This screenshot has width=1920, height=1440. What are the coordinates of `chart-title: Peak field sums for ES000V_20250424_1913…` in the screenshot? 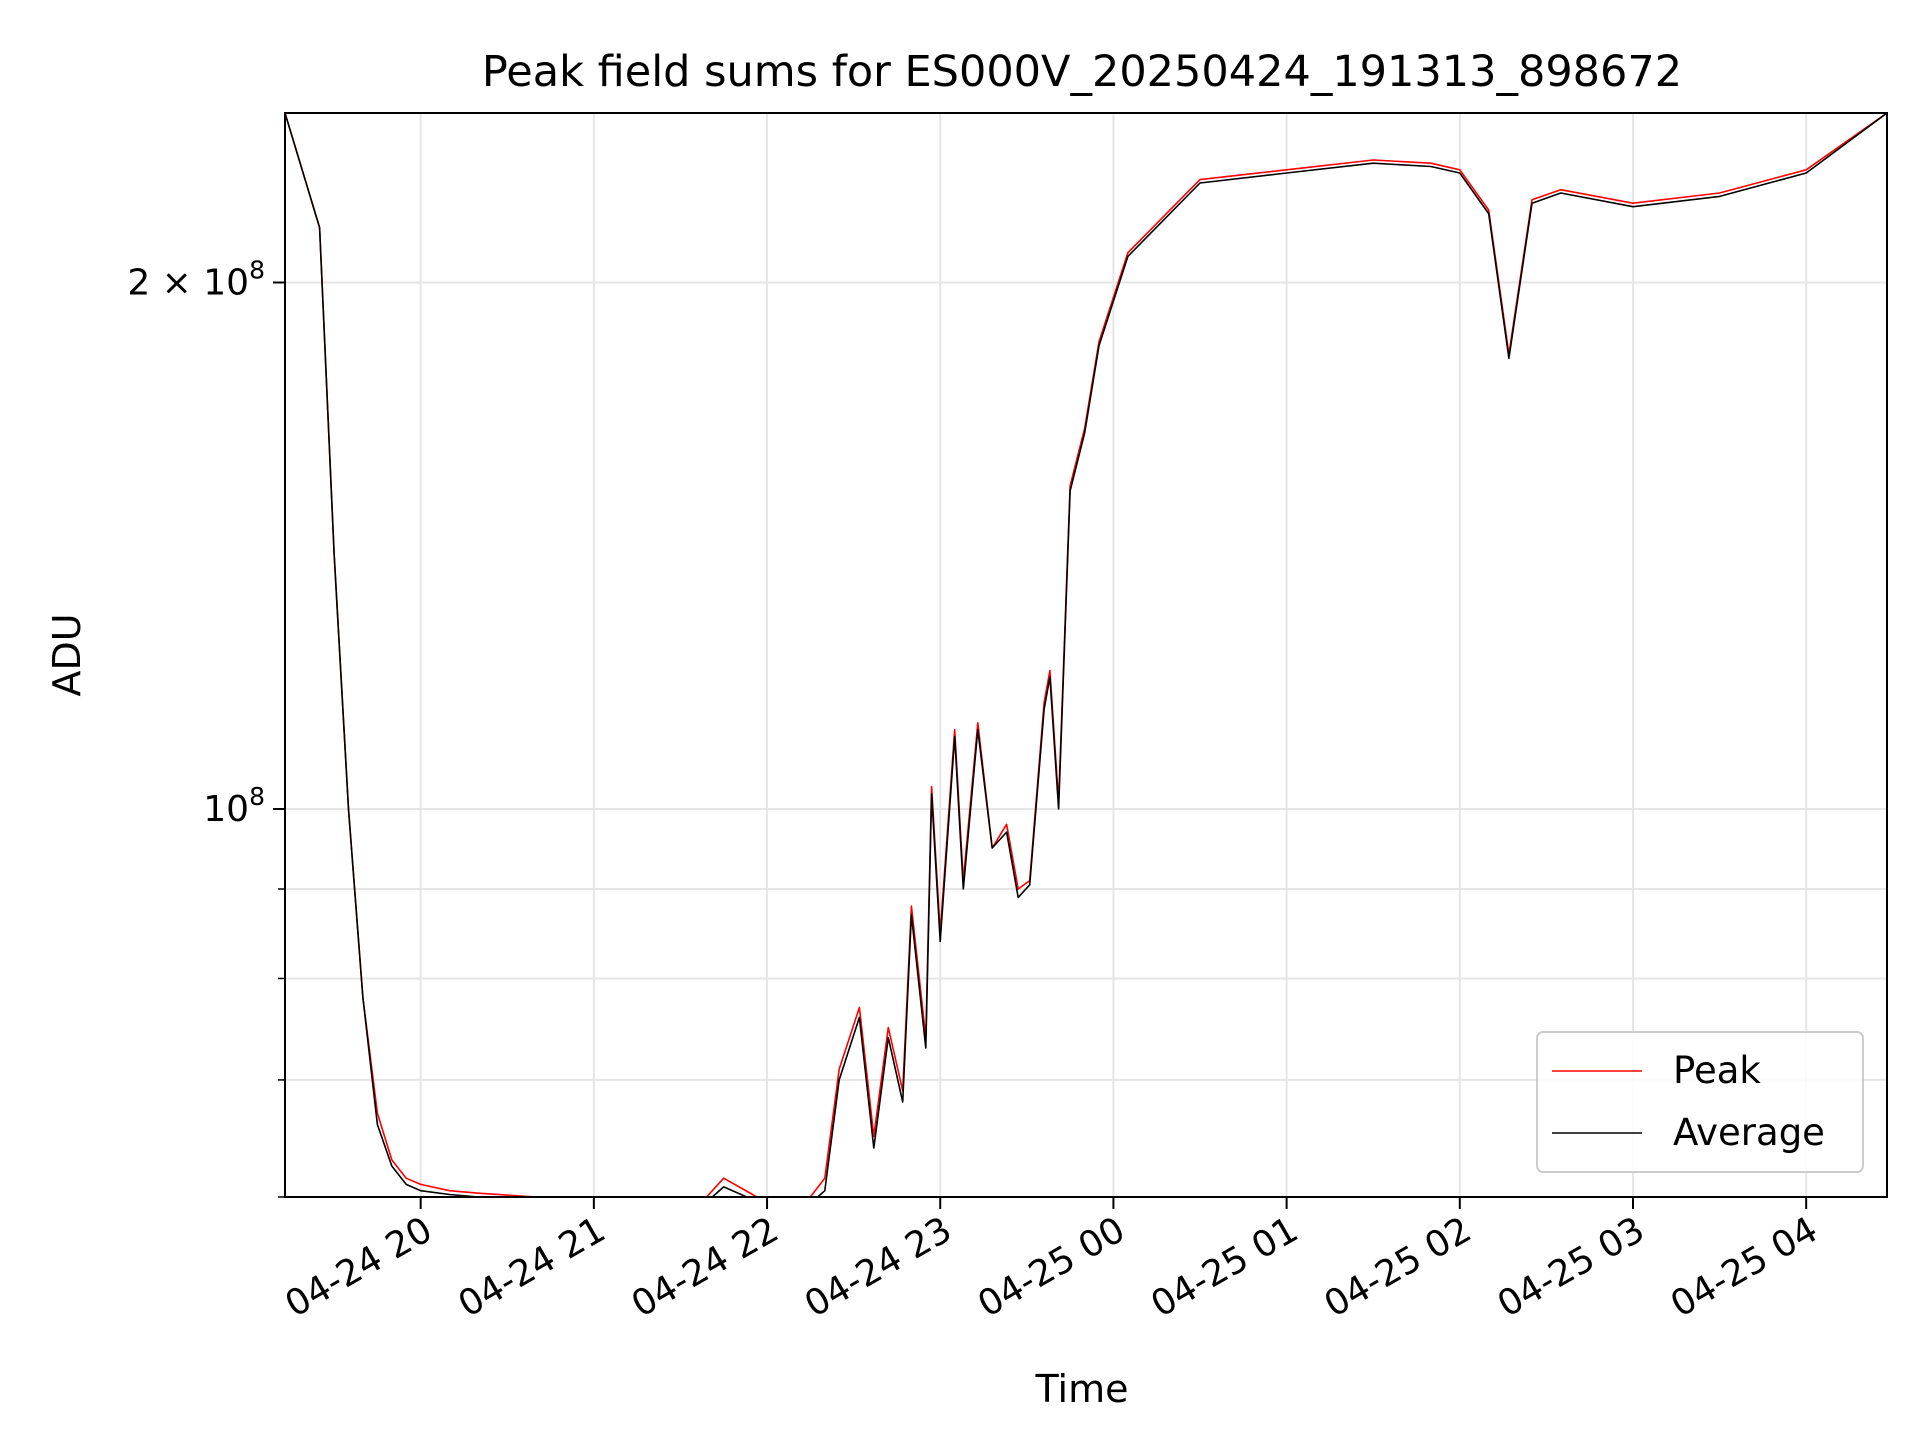 It's located at (1082, 72).